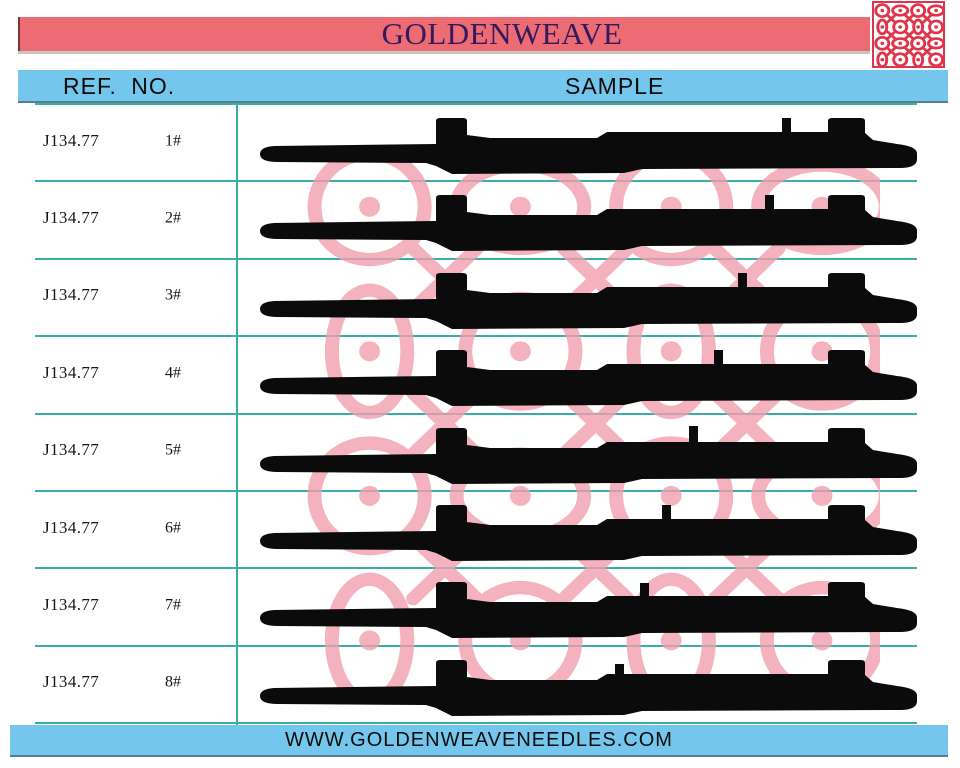 This screenshot has height=768, width=960. Describe the element at coordinates (173, 450) in the screenshot. I see `size-label: 5#` at that location.